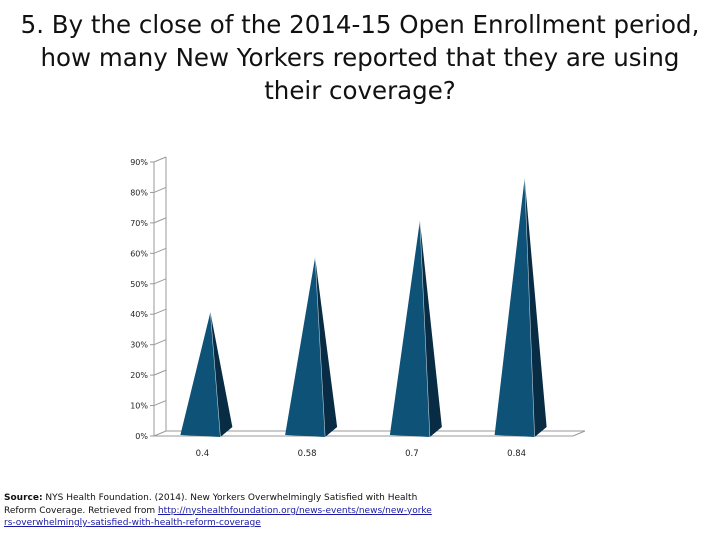  I want to click on y-tick-label-2: 20%, so click(139, 375).